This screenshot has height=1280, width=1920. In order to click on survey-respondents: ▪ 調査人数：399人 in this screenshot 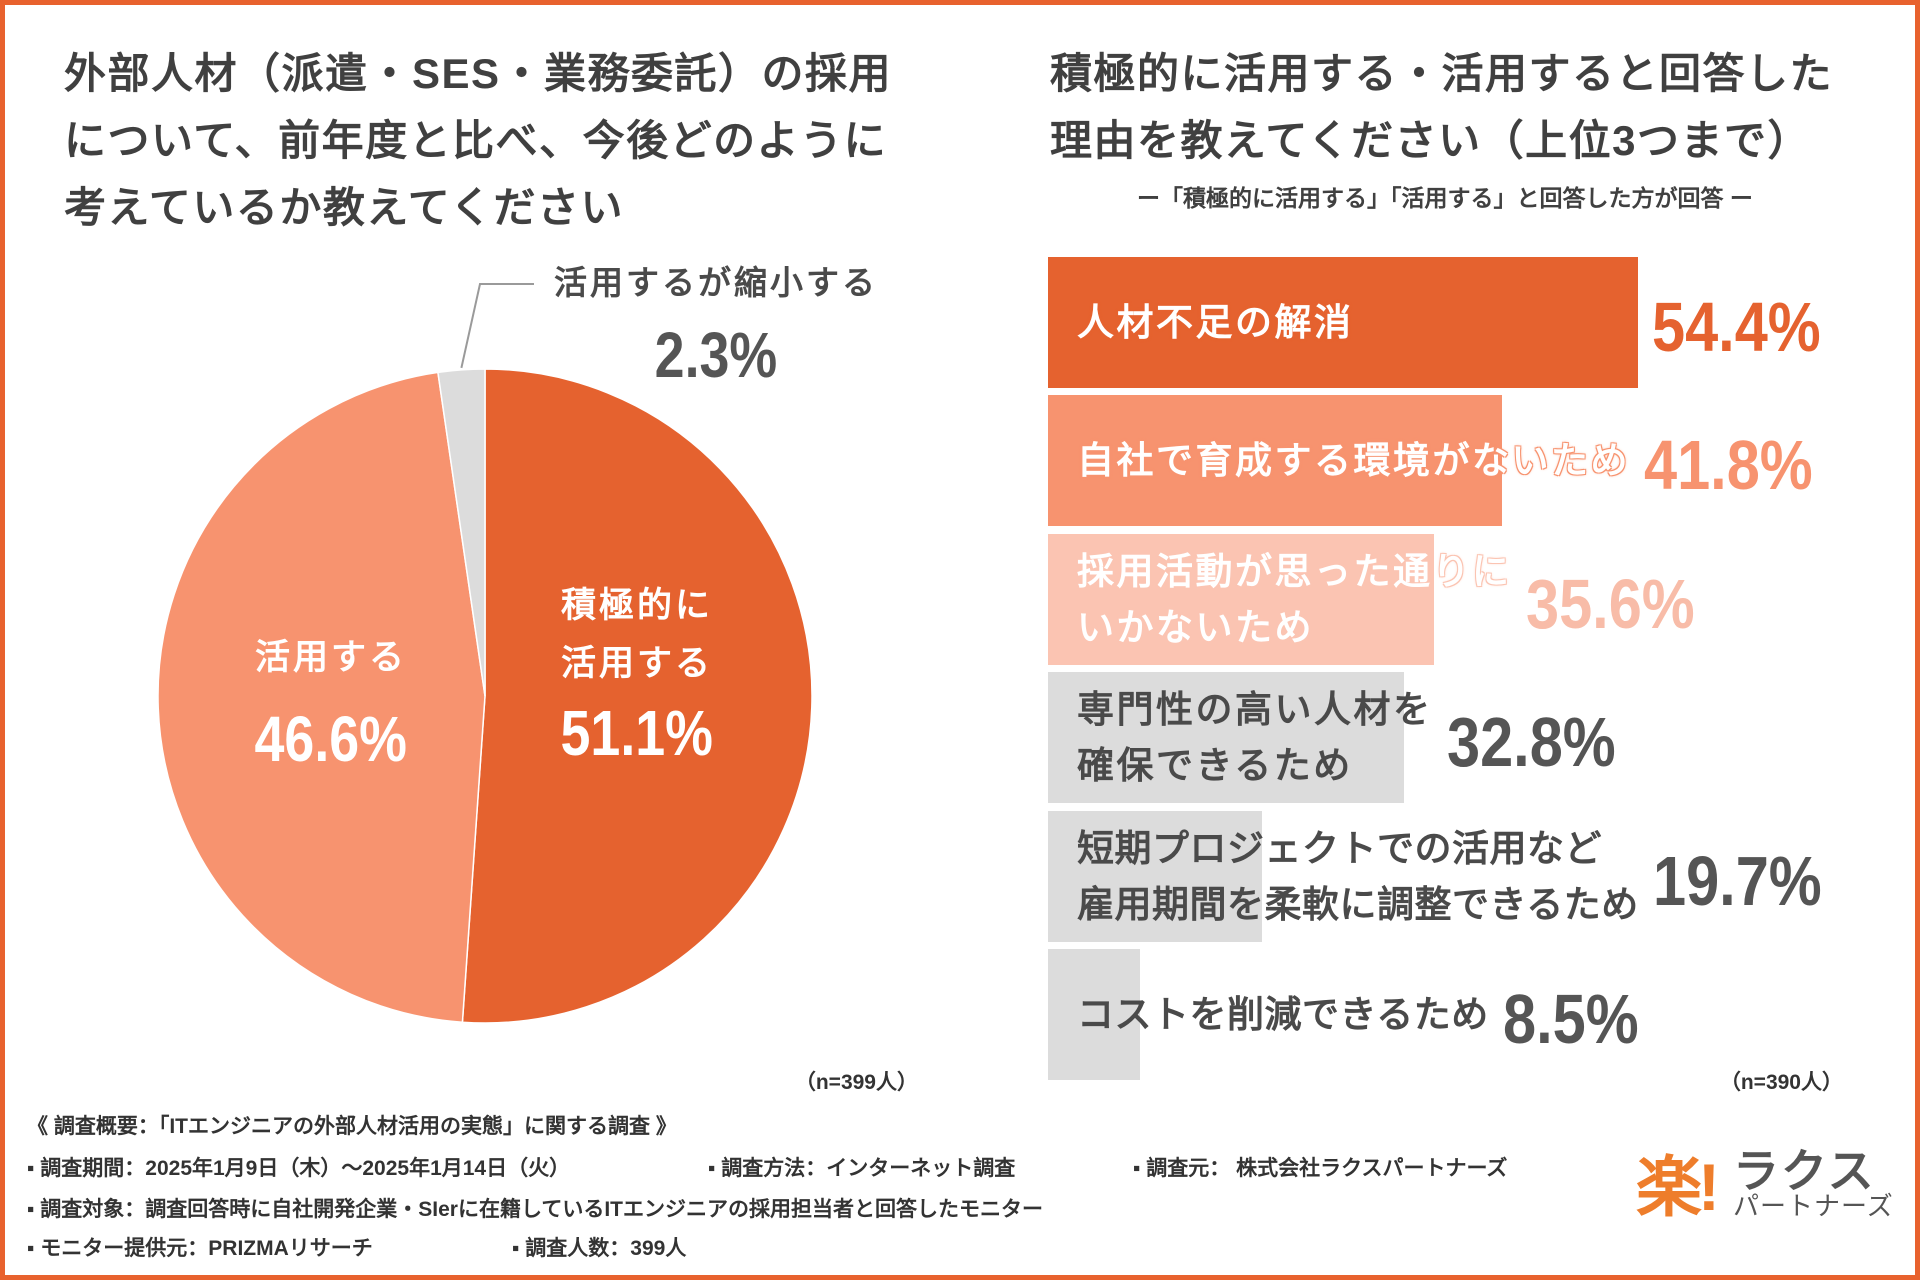, I will do `click(599, 1248)`.